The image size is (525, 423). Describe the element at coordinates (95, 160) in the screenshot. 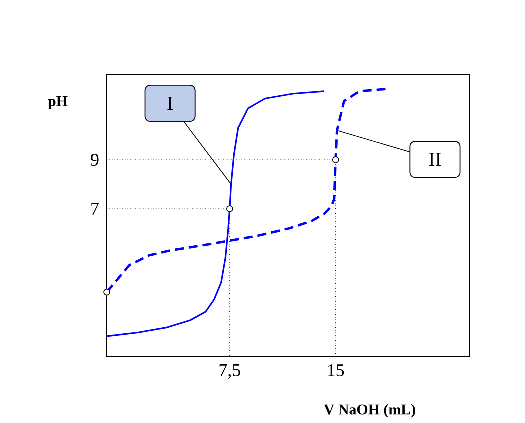

I see `y-tick-label: 9` at that location.